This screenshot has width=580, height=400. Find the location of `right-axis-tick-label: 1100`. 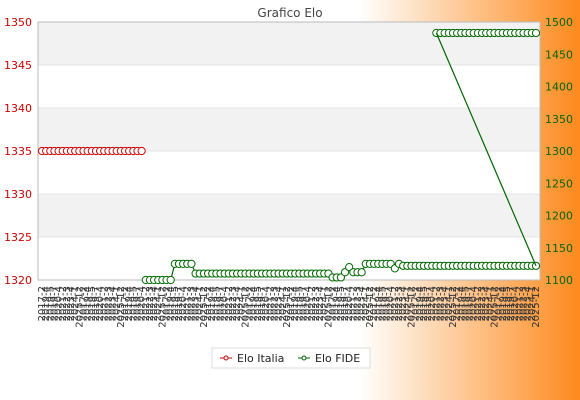

right-axis-tick-label: 1100 is located at coordinates (559, 280).